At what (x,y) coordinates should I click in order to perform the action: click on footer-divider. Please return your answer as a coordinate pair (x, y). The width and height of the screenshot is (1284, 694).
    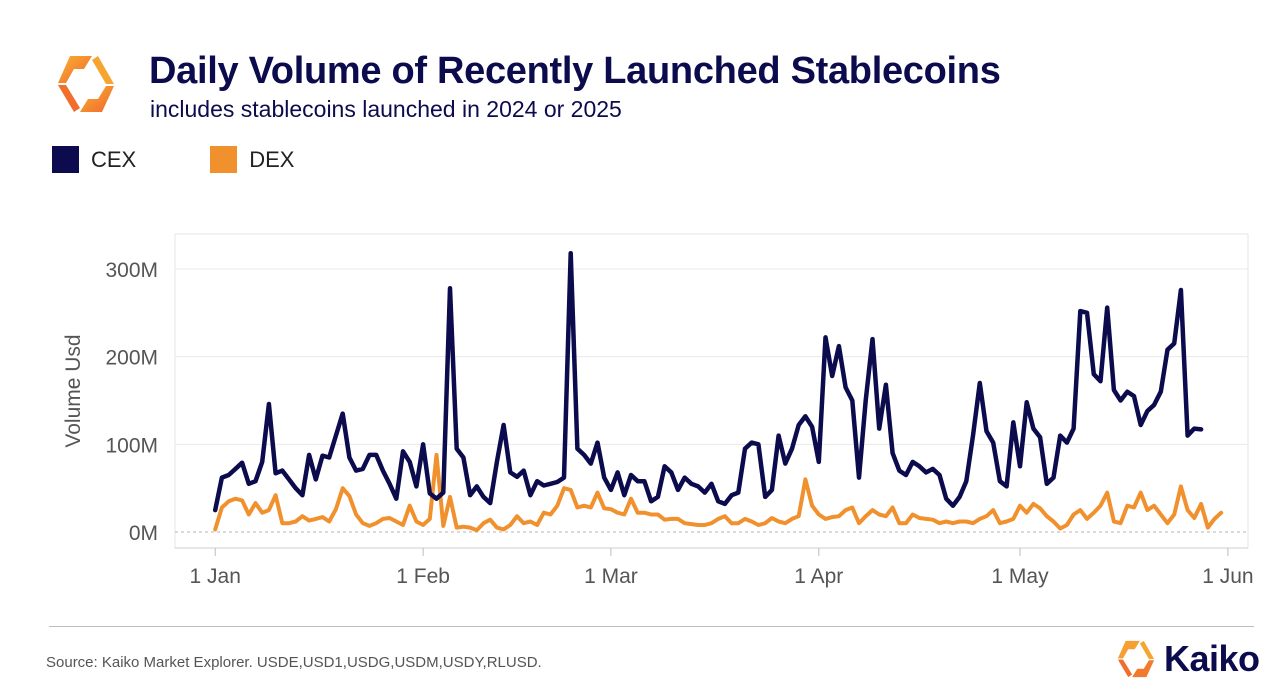
    Looking at the image, I should click on (651, 626).